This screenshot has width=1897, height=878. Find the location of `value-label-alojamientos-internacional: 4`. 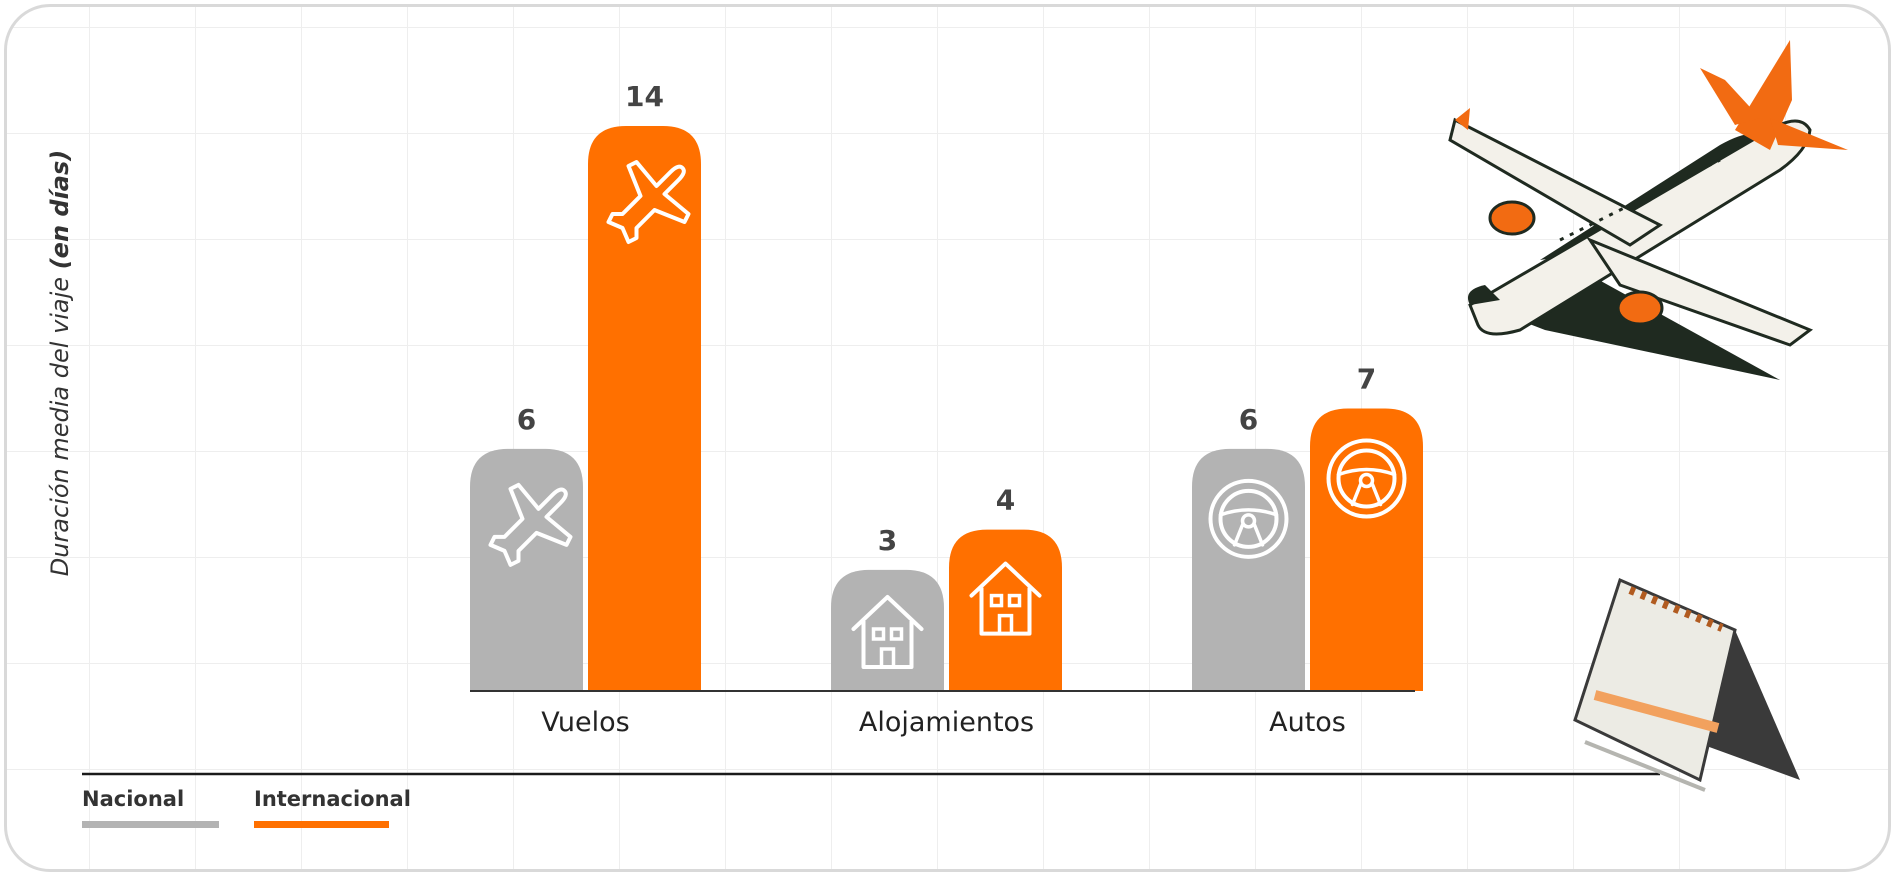

value-label-alojamientos-internacional: 4 is located at coordinates (1005, 500).